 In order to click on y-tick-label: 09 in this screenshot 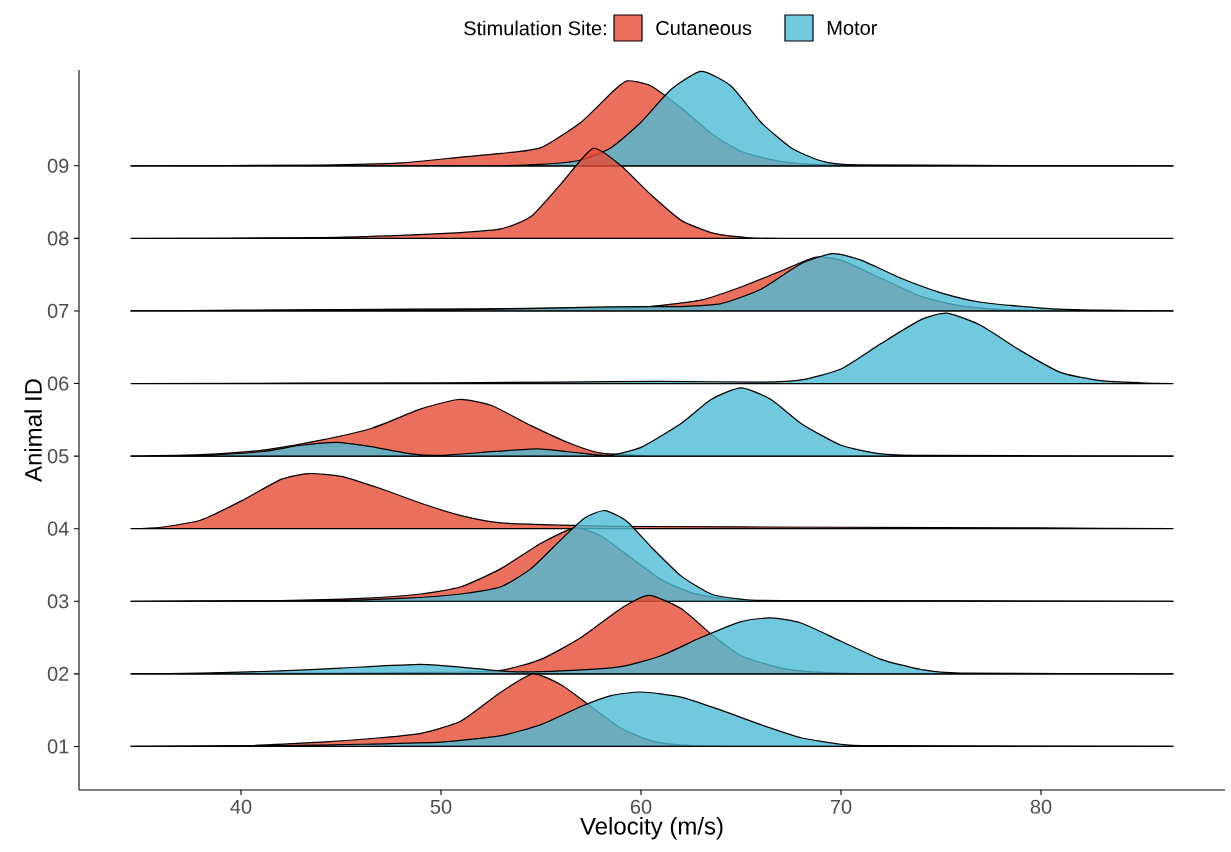, I will do `click(58, 165)`.